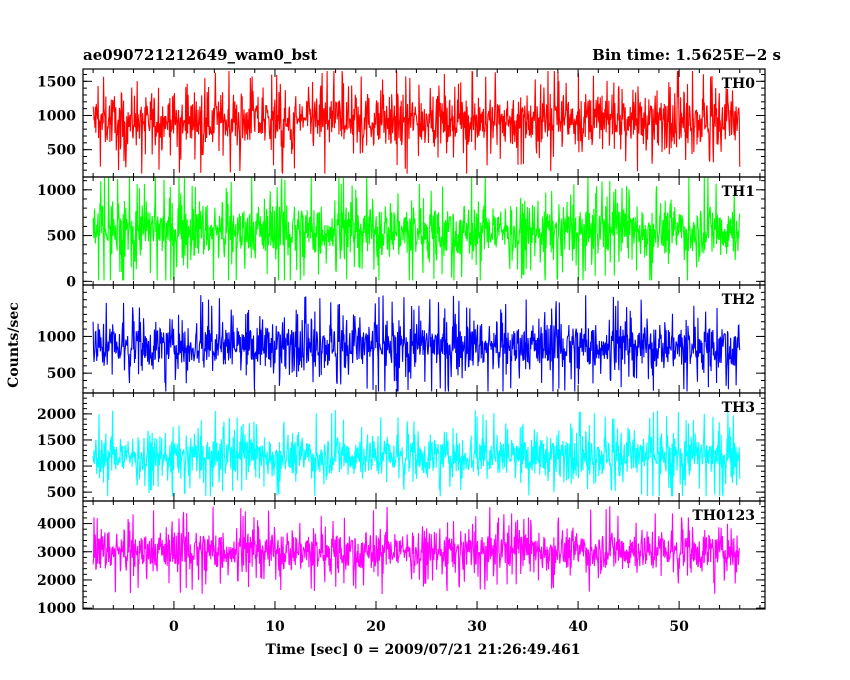  What do you see at coordinates (71, 282) in the screenshot?
I see `y-tick-label: 0` at bounding box center [71, 282].